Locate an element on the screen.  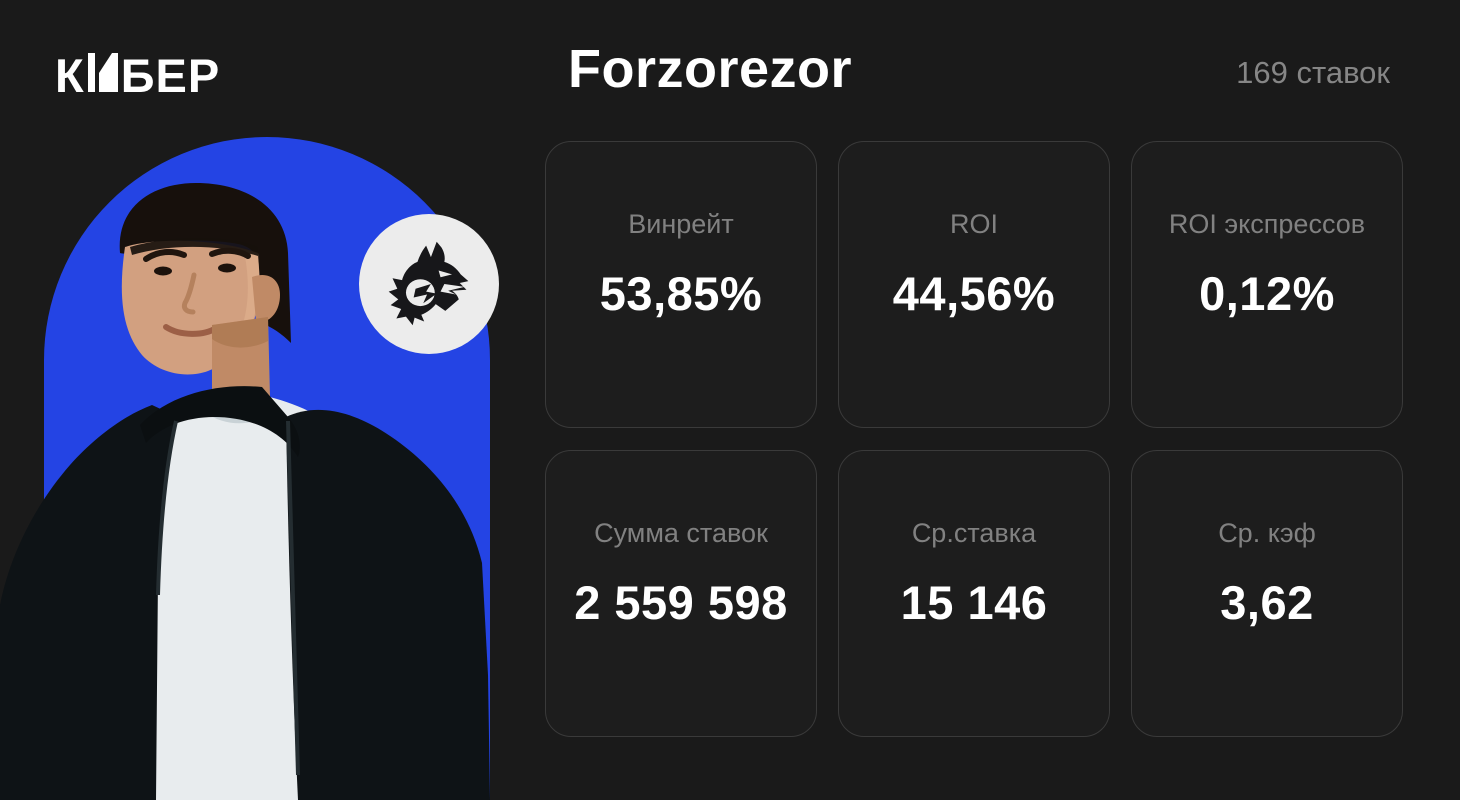
stylized-letter-i-icon is located at coordinates (102, 75).